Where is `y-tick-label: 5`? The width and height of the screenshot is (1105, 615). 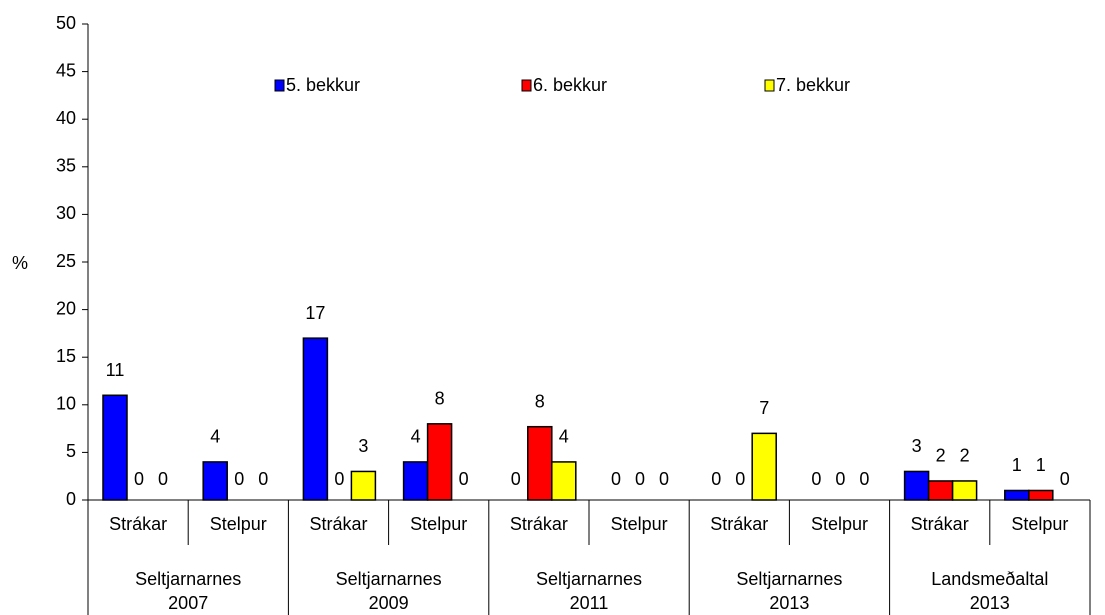 y-tick-label: 5 is located at coordinates (71, 451).